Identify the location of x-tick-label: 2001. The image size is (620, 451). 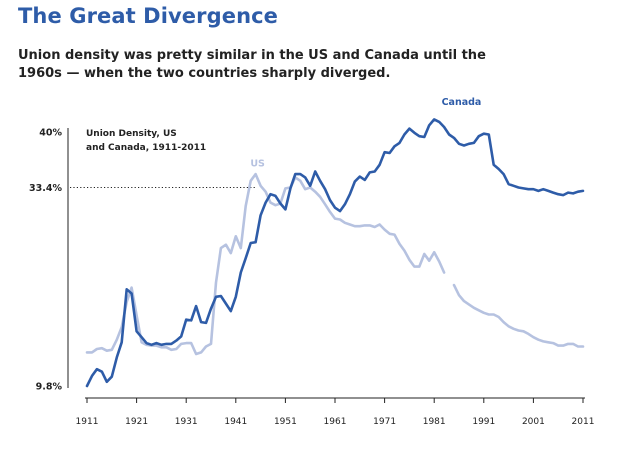
(533, 422).